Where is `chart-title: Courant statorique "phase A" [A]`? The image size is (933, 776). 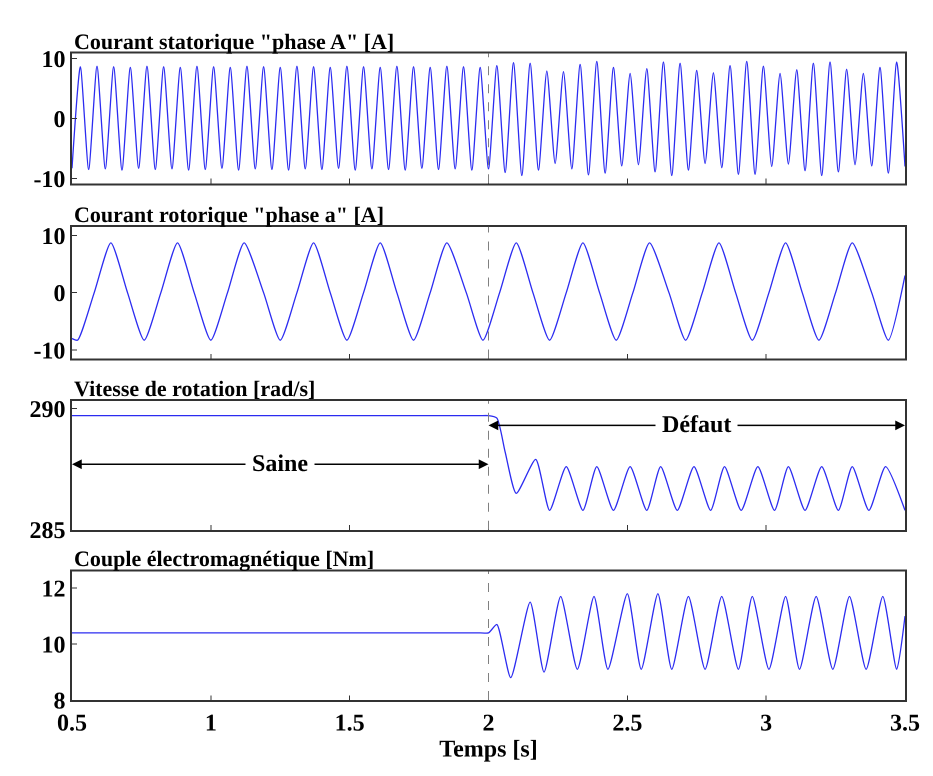 chart-title: Courant statorique "phase A" [A] is located at coordinates (234, 41).